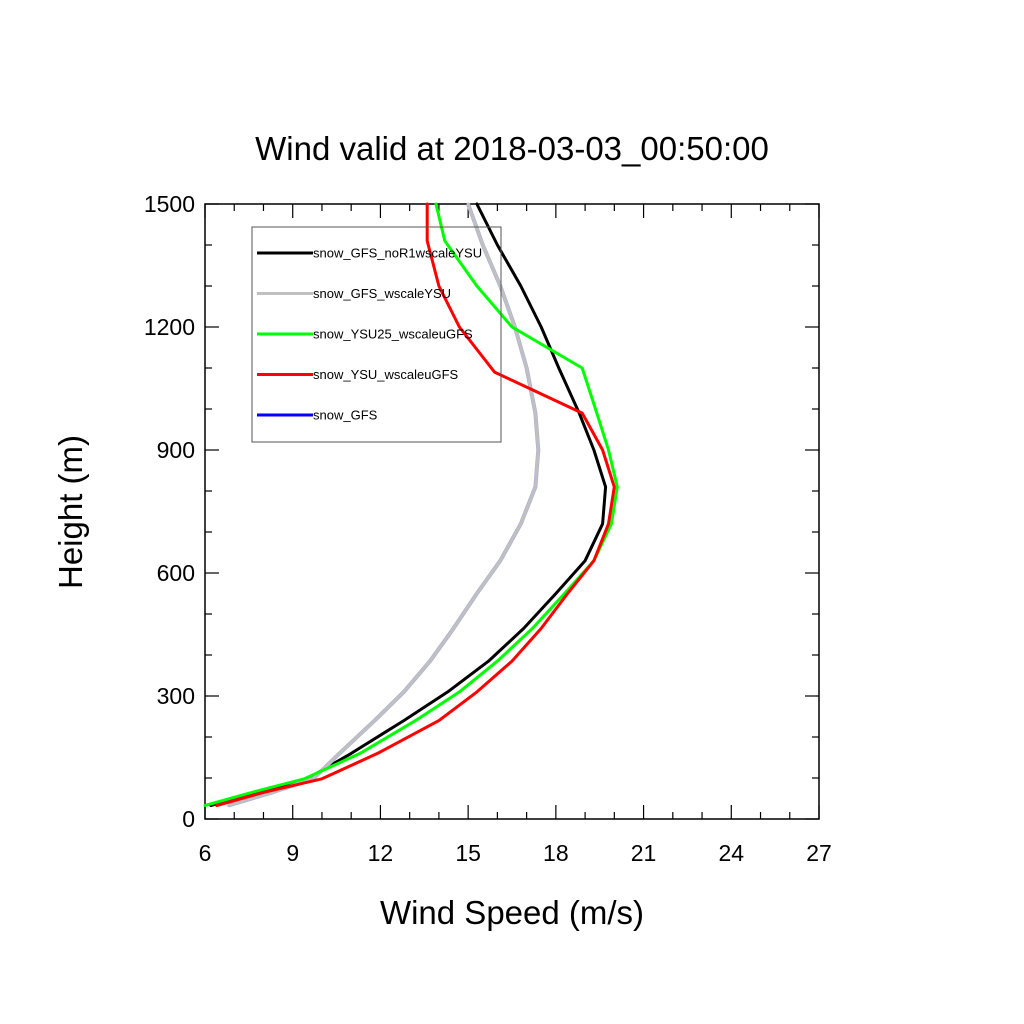 This screenshot has height=1024, width=1024. What do you see at coordinates (386, 374) in the screenshot?
I see `legend-label: snow_YSU_wscaleuGFS` at bounding box center [386, 374].